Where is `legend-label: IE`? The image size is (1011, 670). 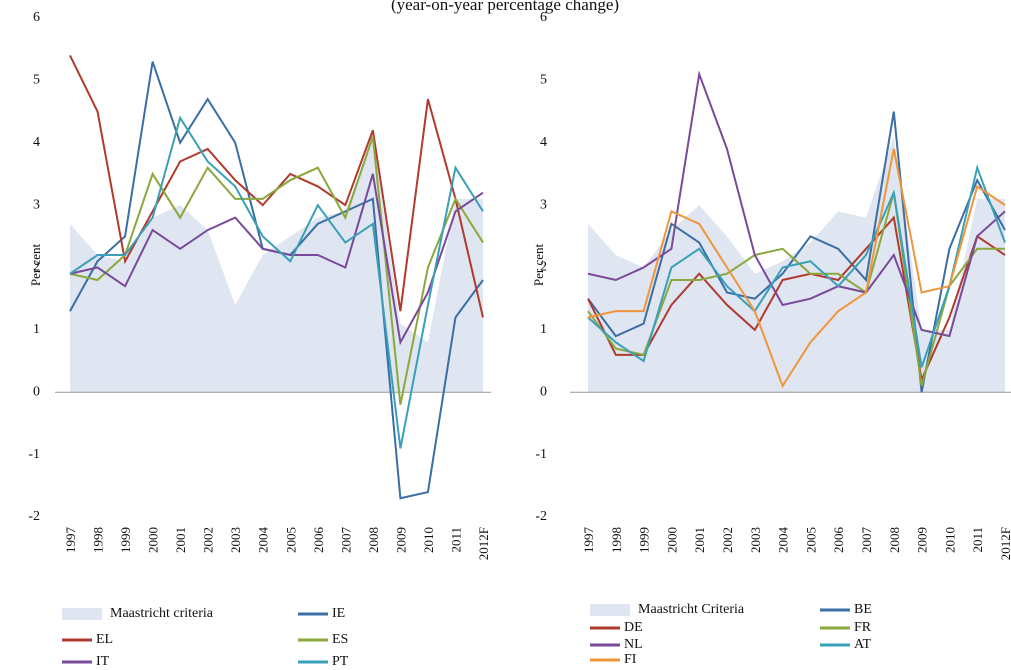 legend-label: IE is located at coordinates (338, 613).